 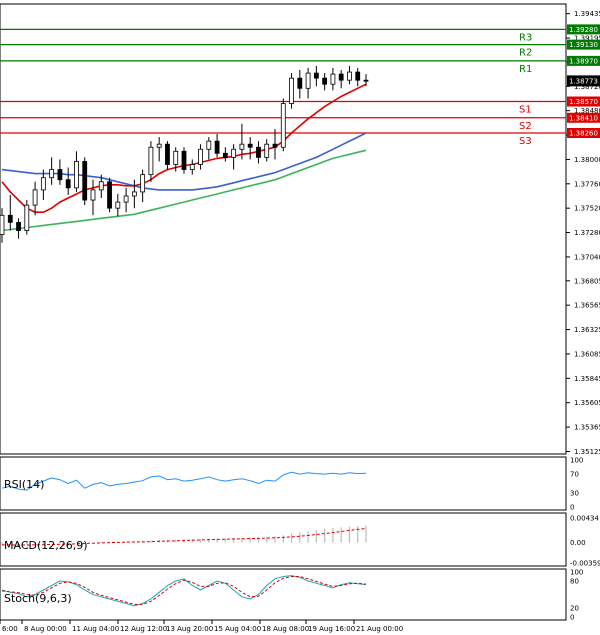 I want to click on stoch-tick-label: 100, so click(x=576, y=573).